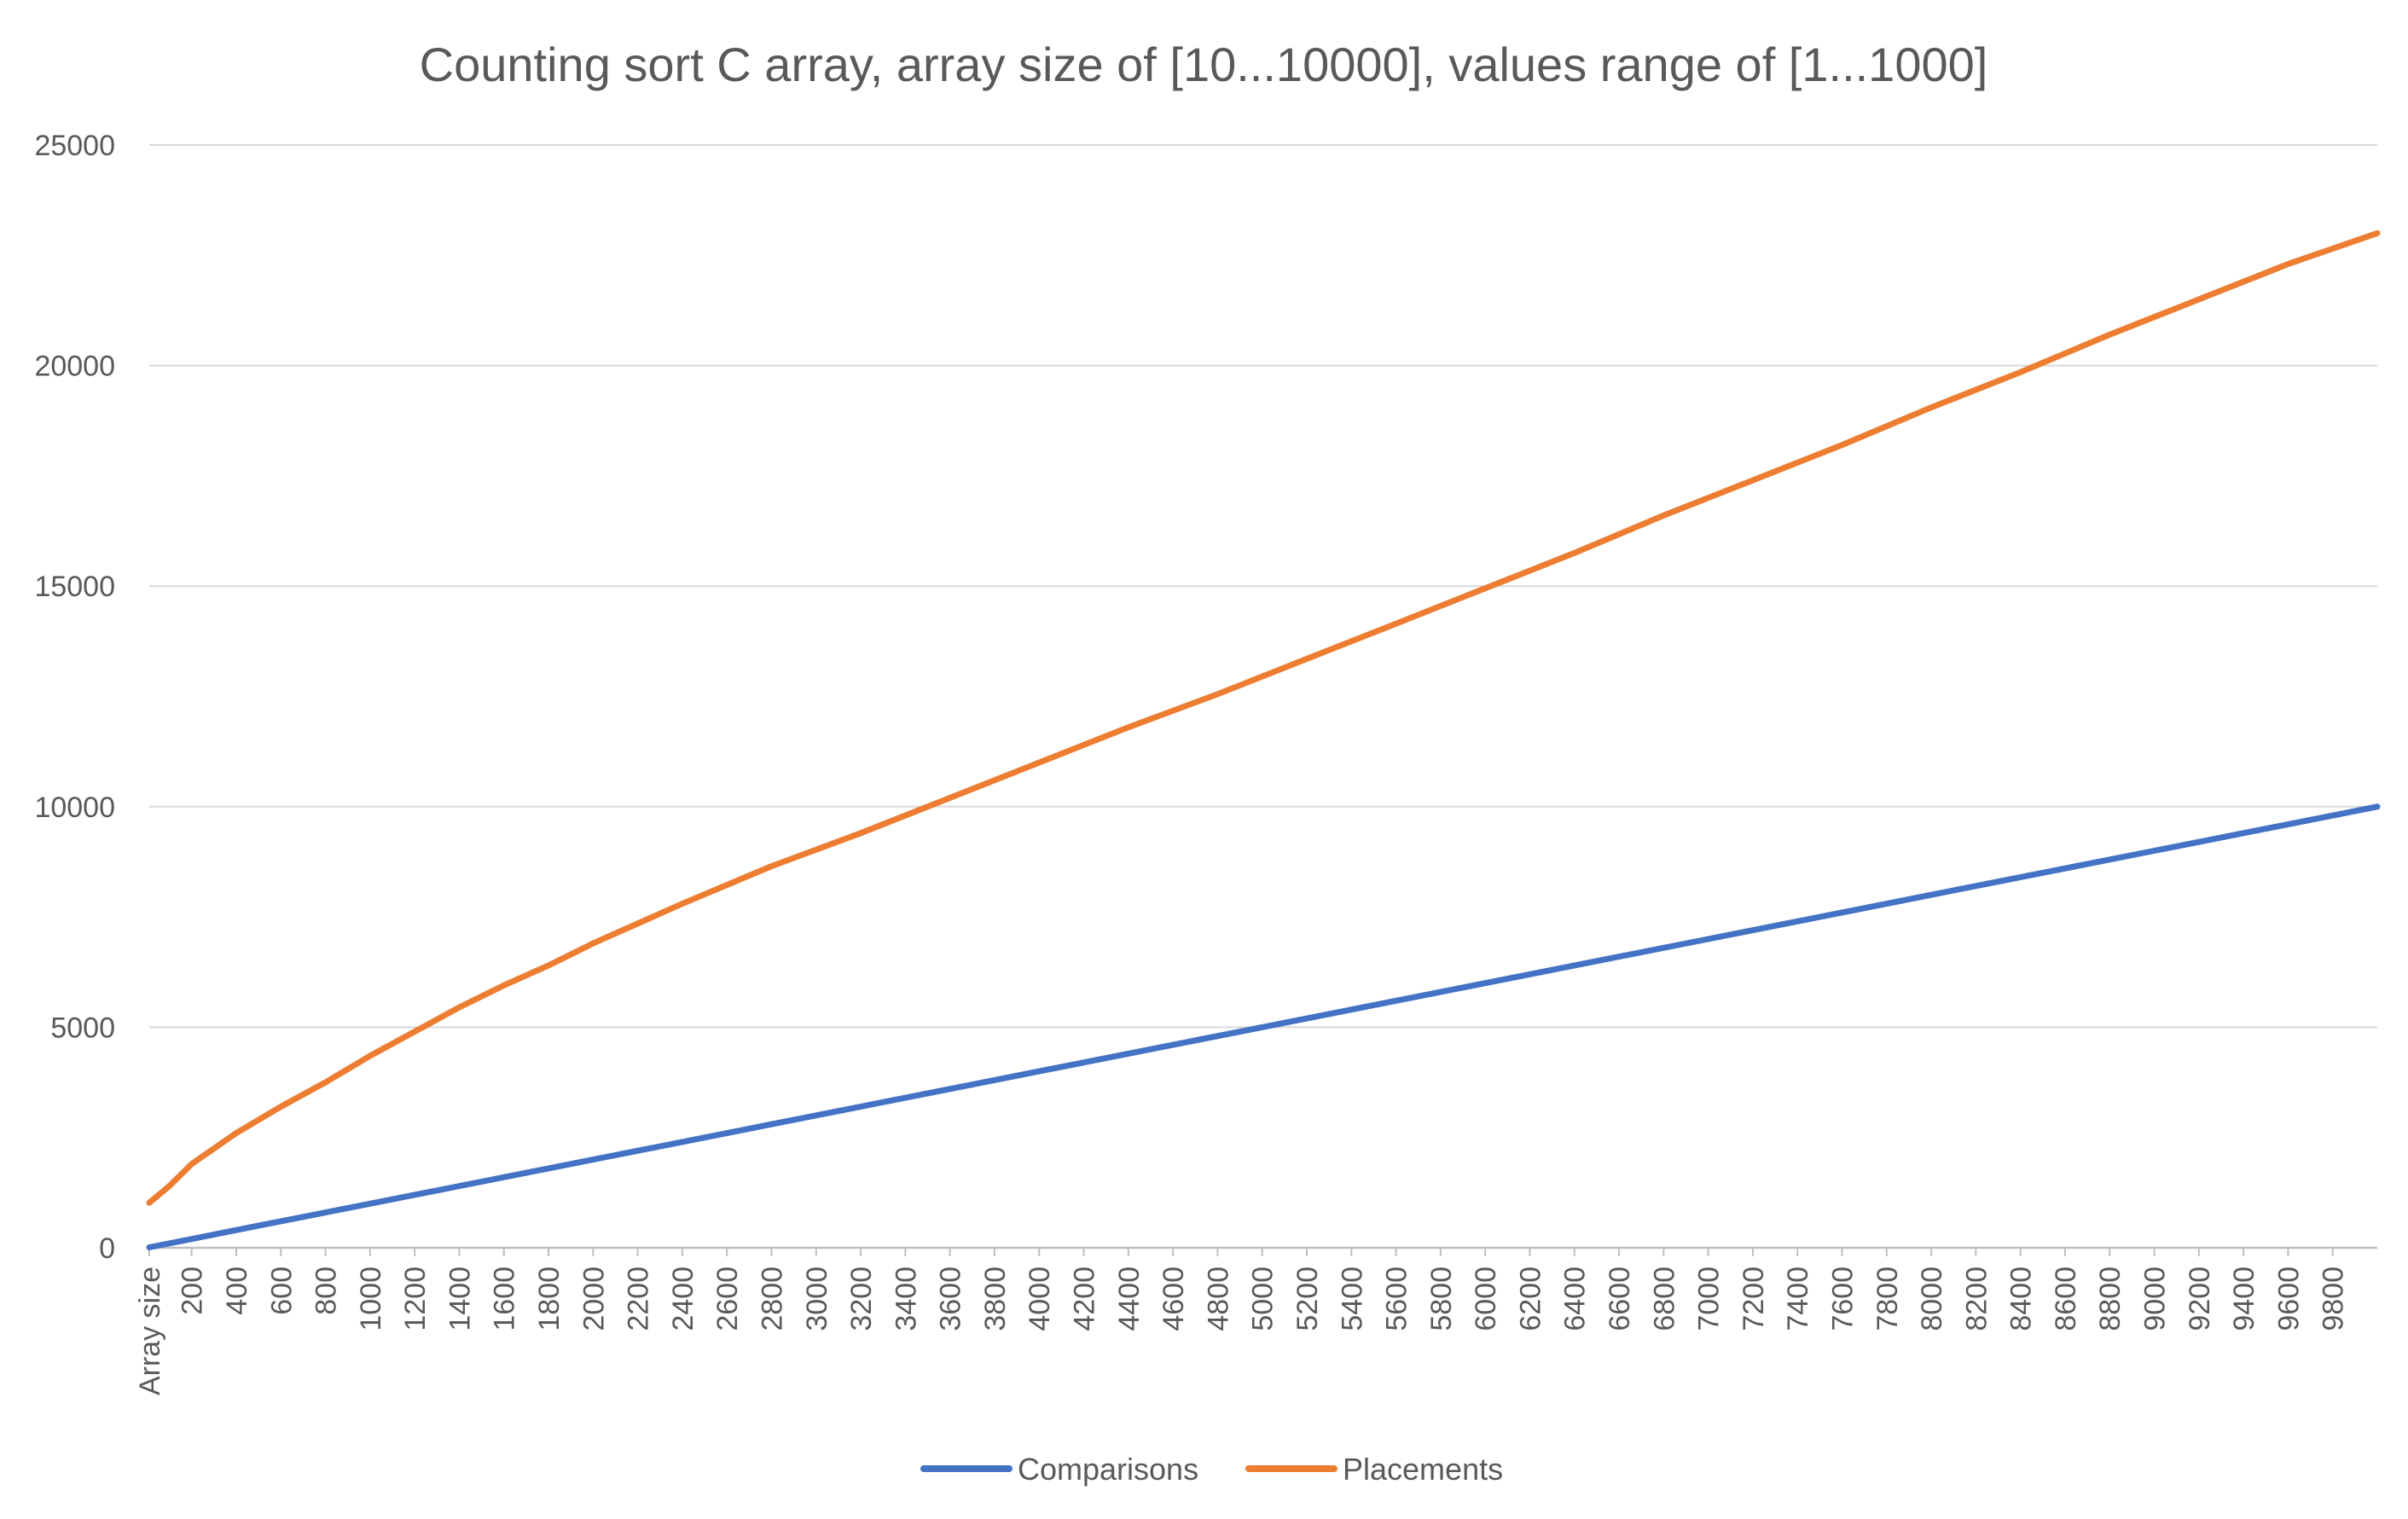 The height and width of the screenshot is (1519, 2408). I want to click on x-tick-label: 7600, so click(1842, 1299).